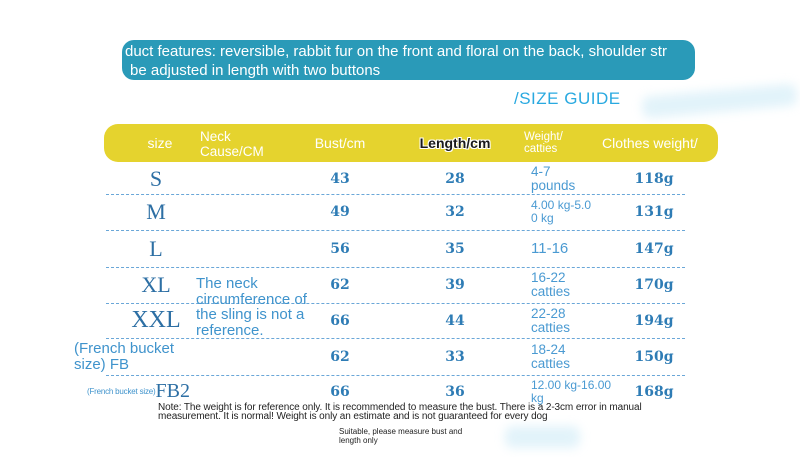 The width and height of the screenshot is (800, 457). I want to click on table-row: L 56 35 11-16 147g, so click(395, 249).